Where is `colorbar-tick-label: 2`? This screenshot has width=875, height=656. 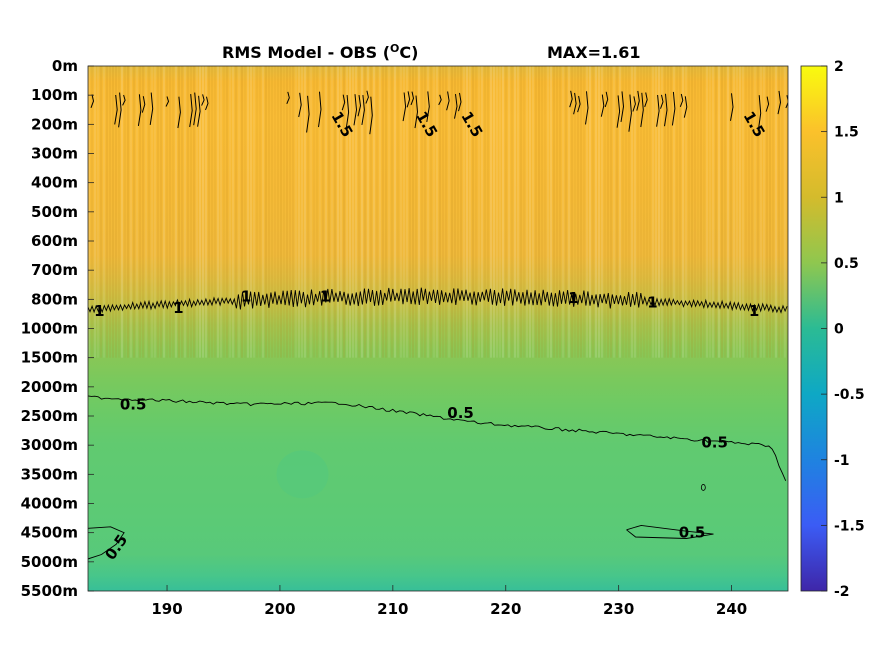 colorbar-tick-label: 2 is located at coordinates (839, 67).